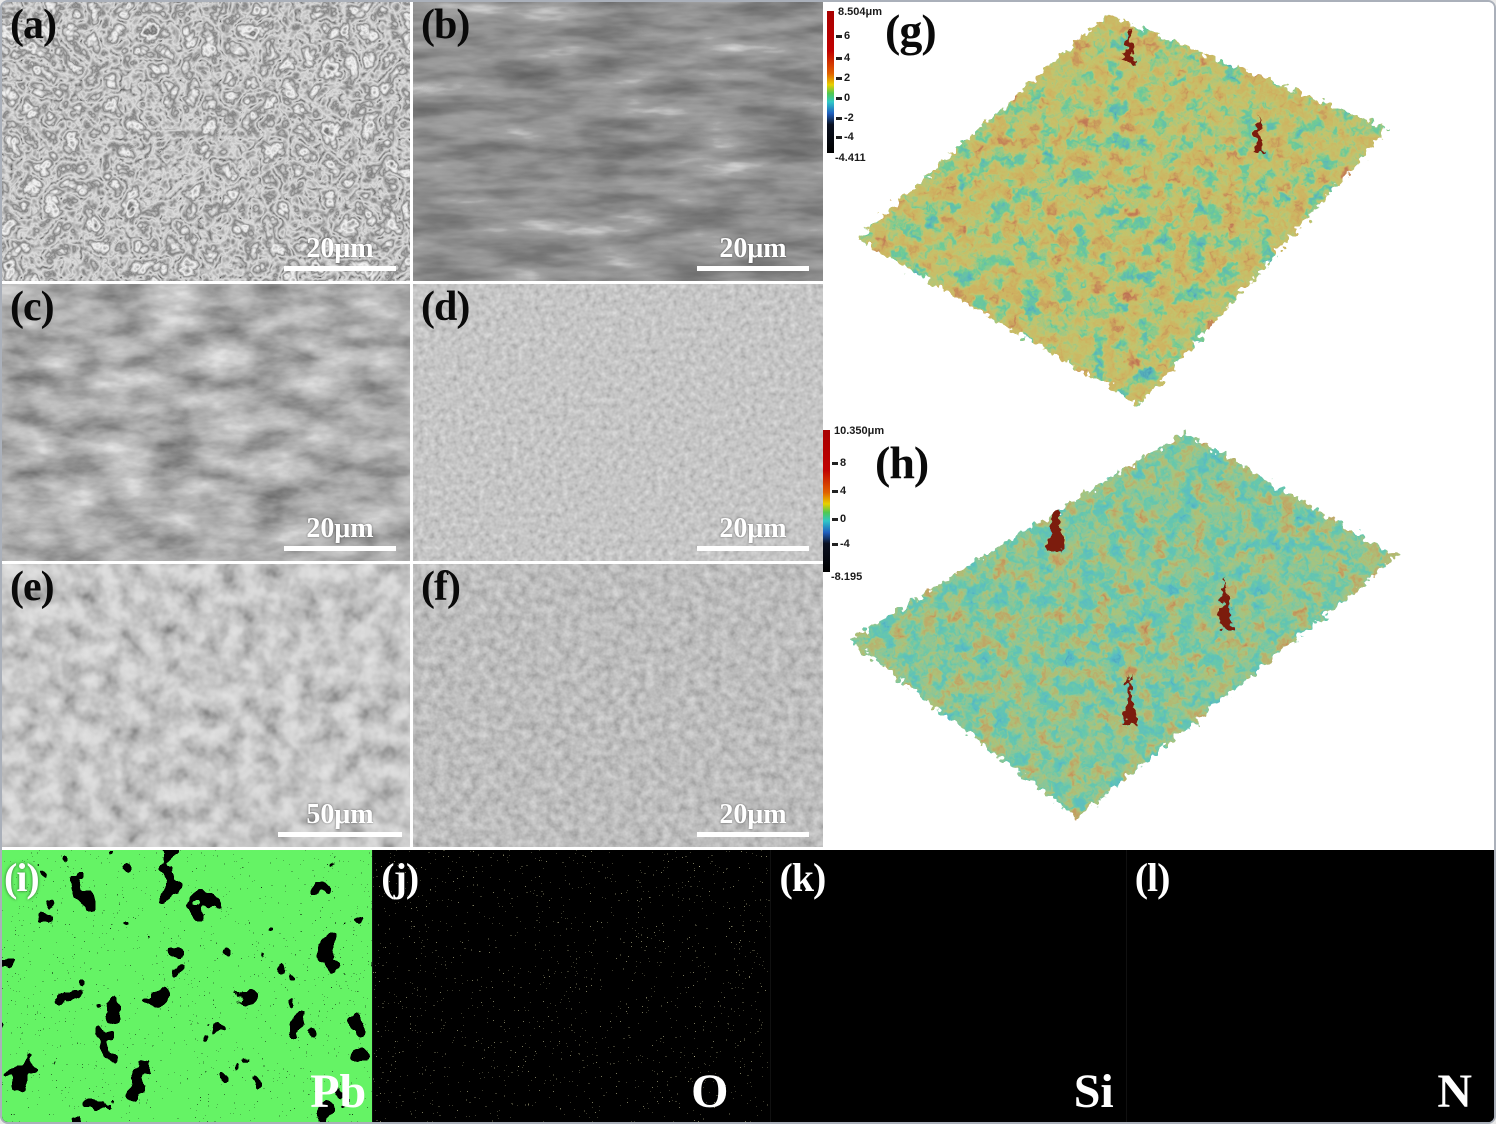 The width and height of the screenshot is (1496, 1124). I want to click on sem-texture-e, so click(206, 705).